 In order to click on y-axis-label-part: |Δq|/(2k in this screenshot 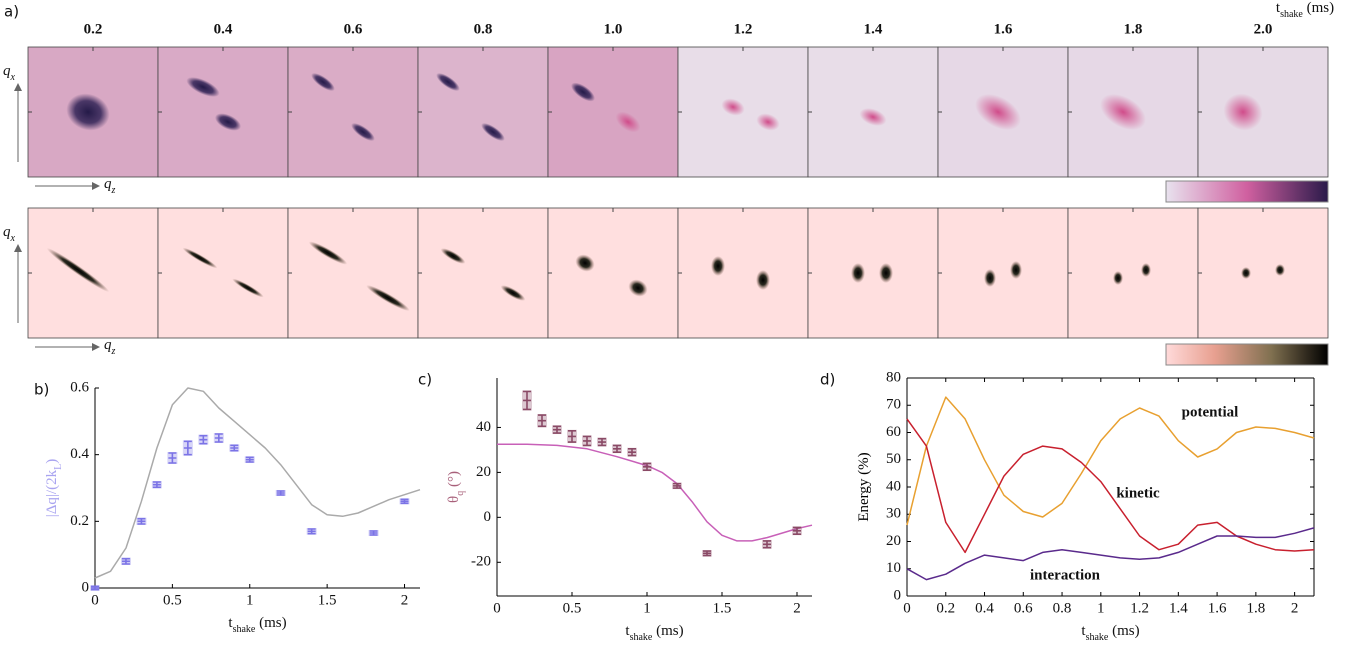, I will do `click(52, 493)`.